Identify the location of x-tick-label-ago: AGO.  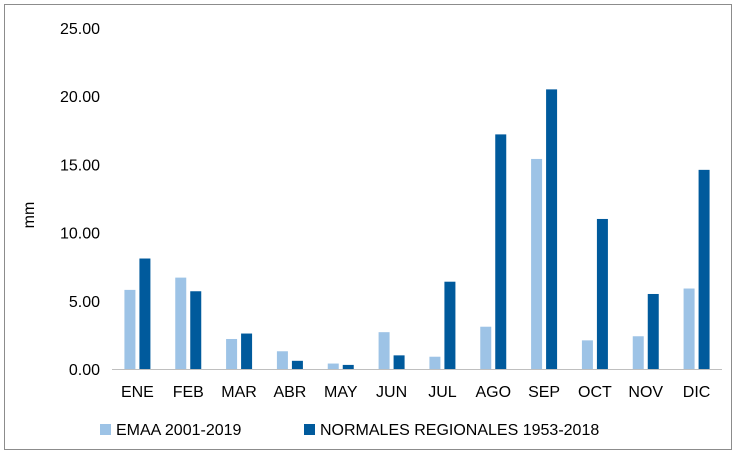
(493, 392).